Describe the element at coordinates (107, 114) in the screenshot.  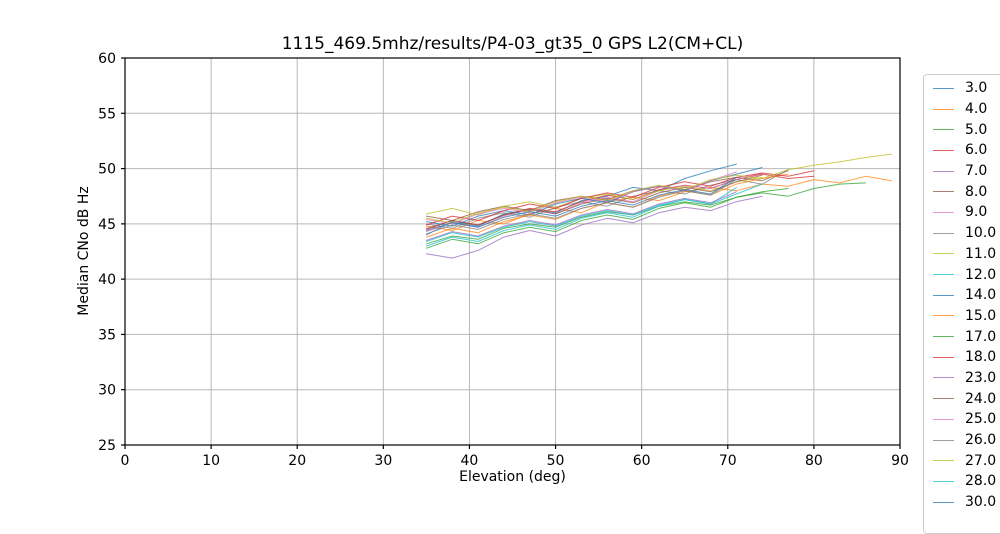
I see `y-tick-label: 55` at that location.